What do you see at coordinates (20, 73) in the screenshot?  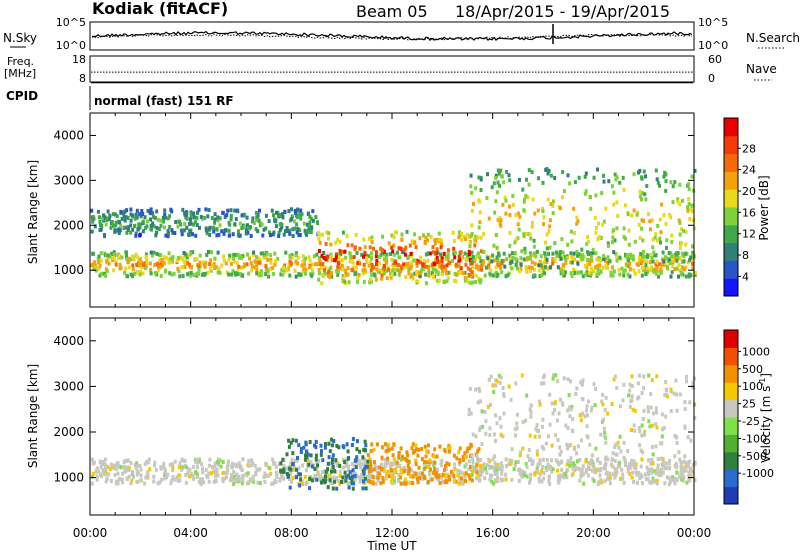 I see `freq-label-line2: [MHz]` at bounding box center [20, 73].